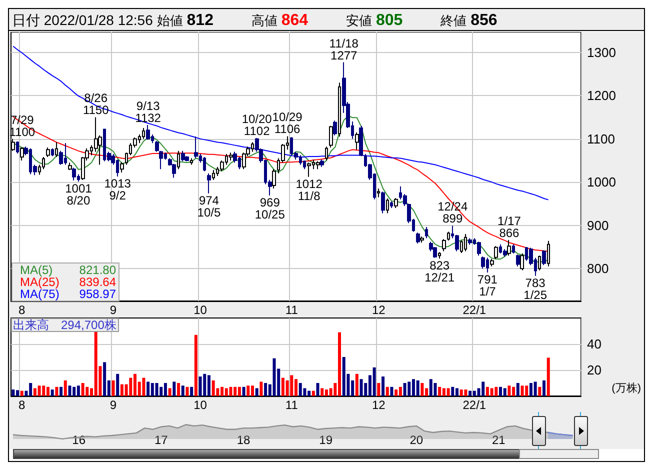  Describe the element at coordinates (598, 225) in the screenshot. I see `y-tick-label: 900` at that location.